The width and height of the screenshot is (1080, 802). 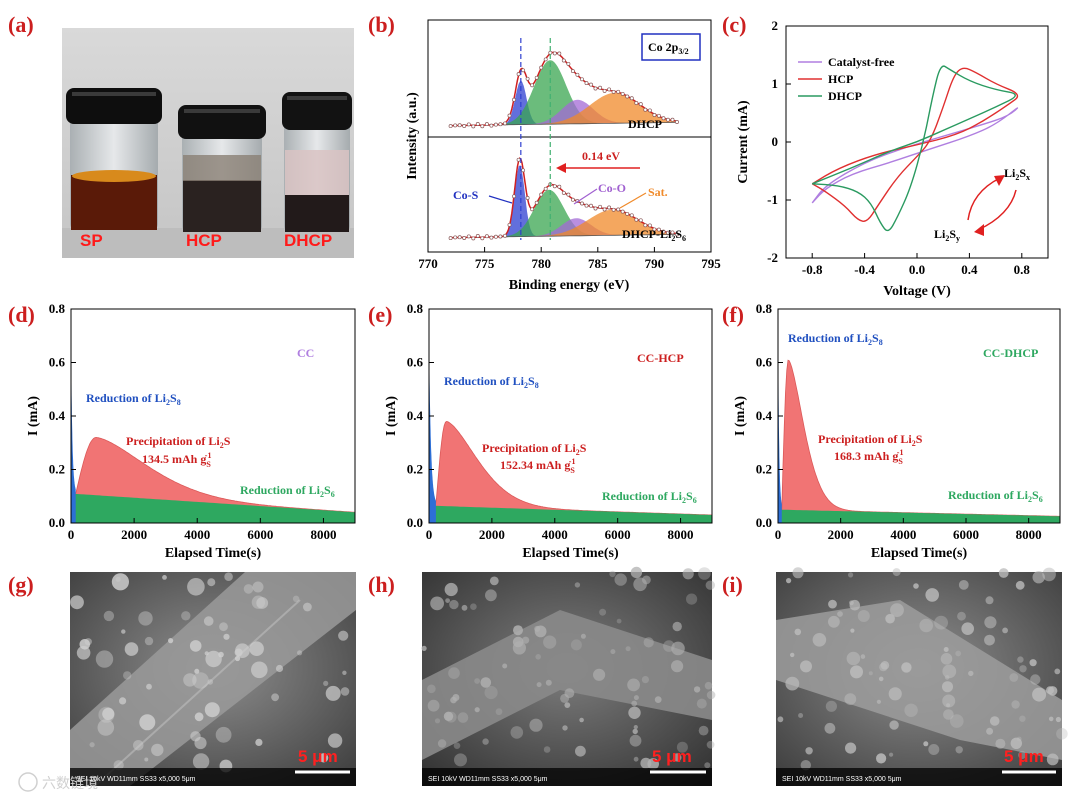 I want to click on vial-dhcp, so click(x=317, y=162).